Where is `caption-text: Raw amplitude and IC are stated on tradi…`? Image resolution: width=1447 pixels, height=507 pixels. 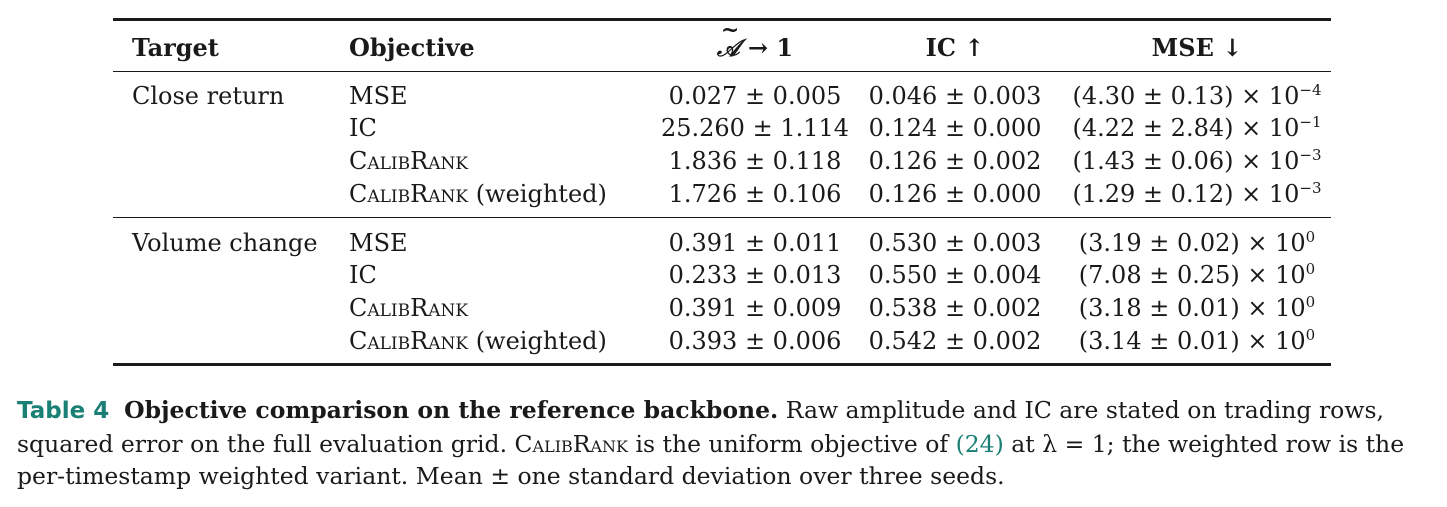
caption-text: Raw amplitude and IC are stated on tradi… is located at coordinates (700, 427).